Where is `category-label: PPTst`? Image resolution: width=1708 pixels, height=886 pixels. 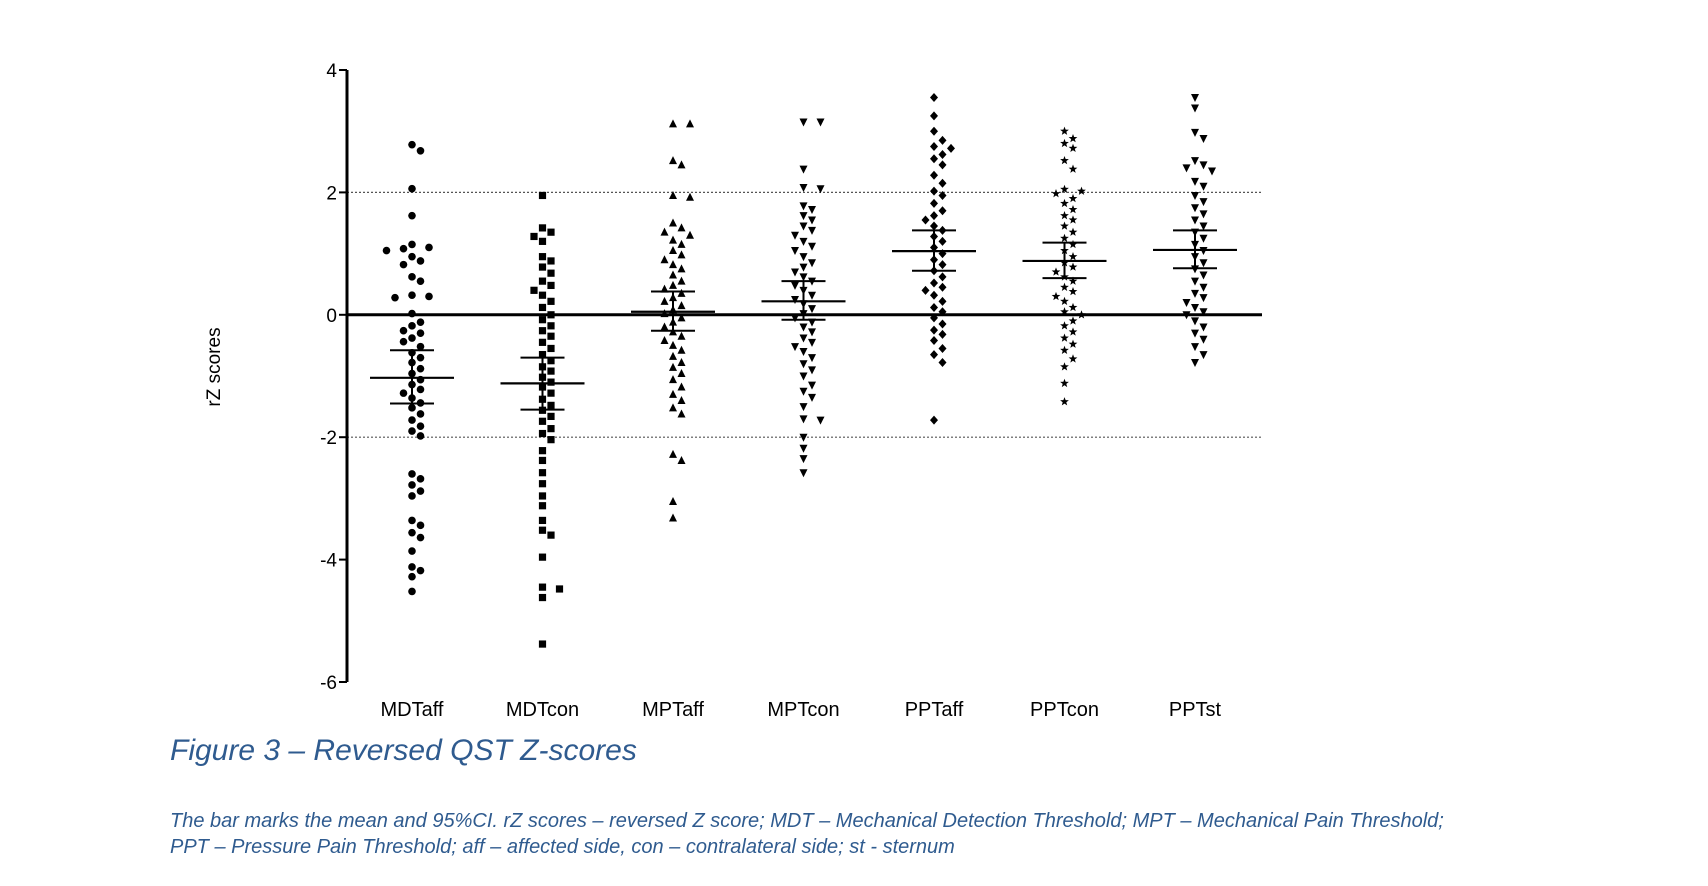 category-label: PPTst is located at coordinates (1195, 710).